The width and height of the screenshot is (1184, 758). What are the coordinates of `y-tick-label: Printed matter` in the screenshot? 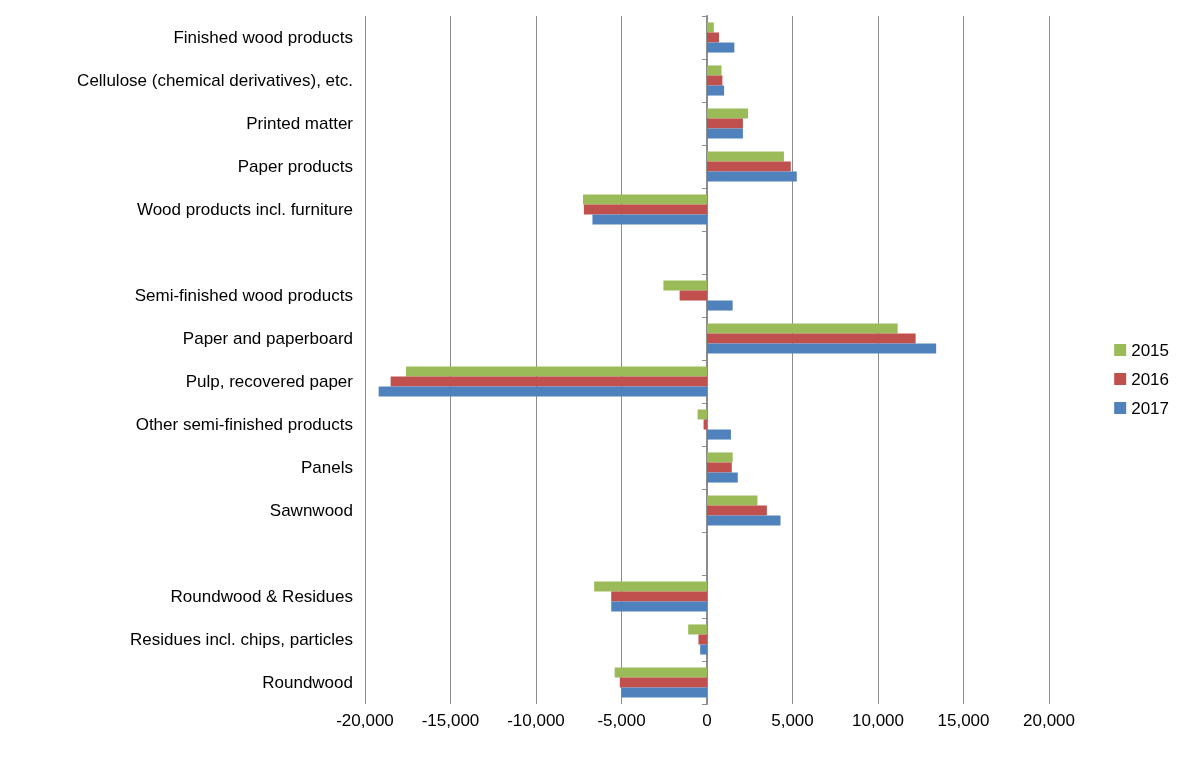 It's located at (300, 123).